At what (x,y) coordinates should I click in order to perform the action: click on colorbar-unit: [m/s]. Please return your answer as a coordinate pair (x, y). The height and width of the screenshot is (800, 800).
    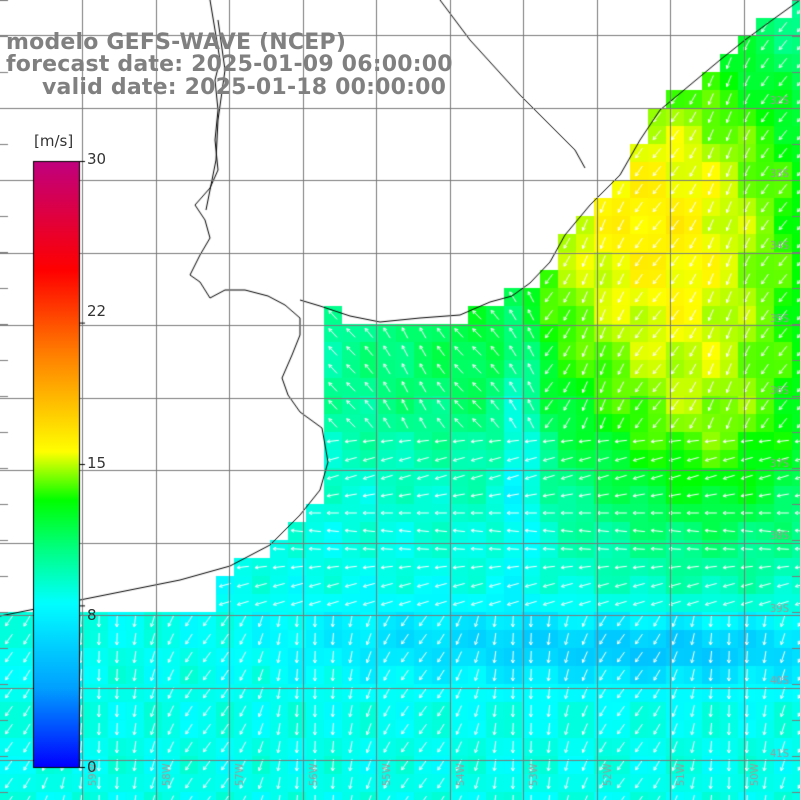
    Looking at the image, I should click on (54, 141).